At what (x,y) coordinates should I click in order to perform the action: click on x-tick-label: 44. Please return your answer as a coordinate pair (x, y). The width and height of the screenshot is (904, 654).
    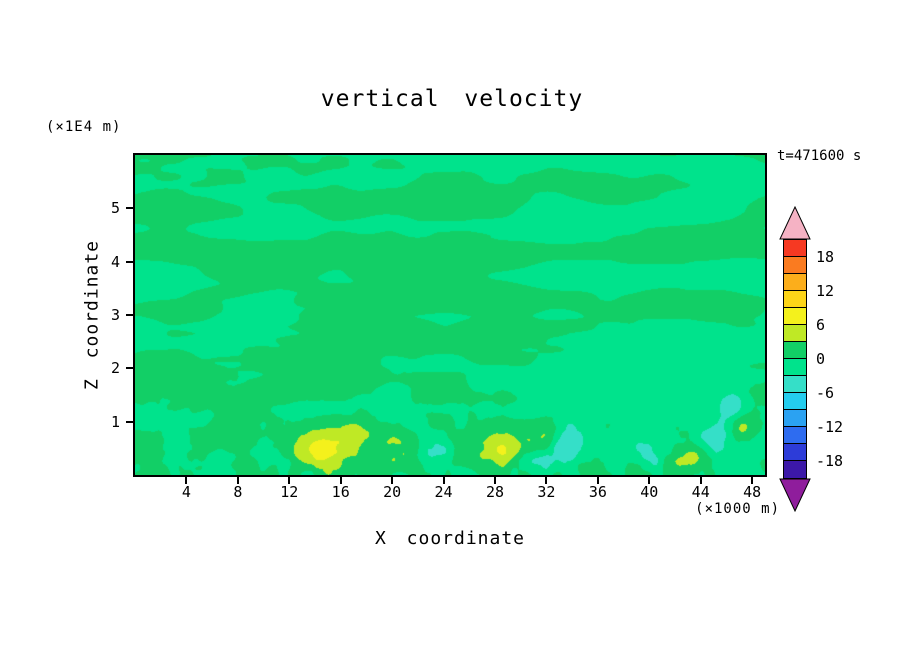
    Looking at the image, I should click on (700, 492).